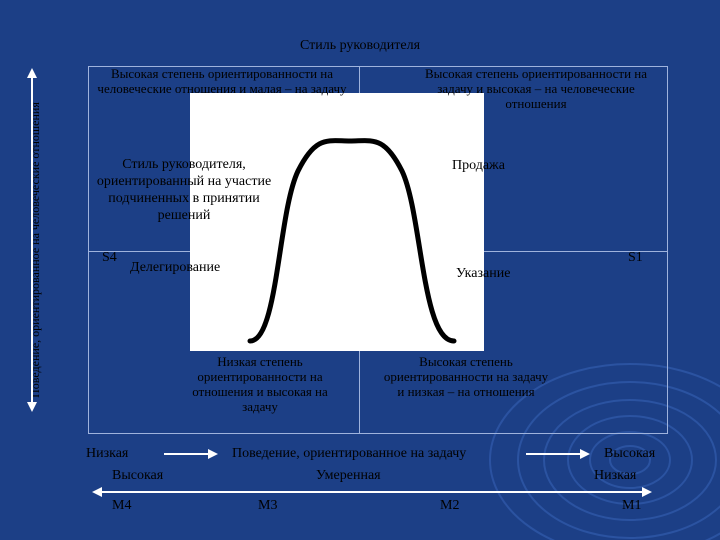 The width and height of the screenshot is (720, 540). What do you see at coordinates (635, 257) in the screenshot?
I see `style-s1-label: S1` at bounding box center [635, 257].